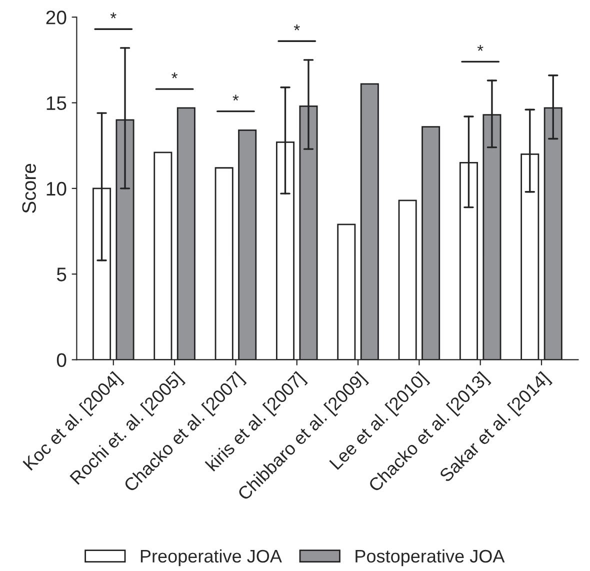  What do you see at coordinates (56, 17) in the screenshot?
I see `y-tick-label: 20` at bounding box center [56, 17].